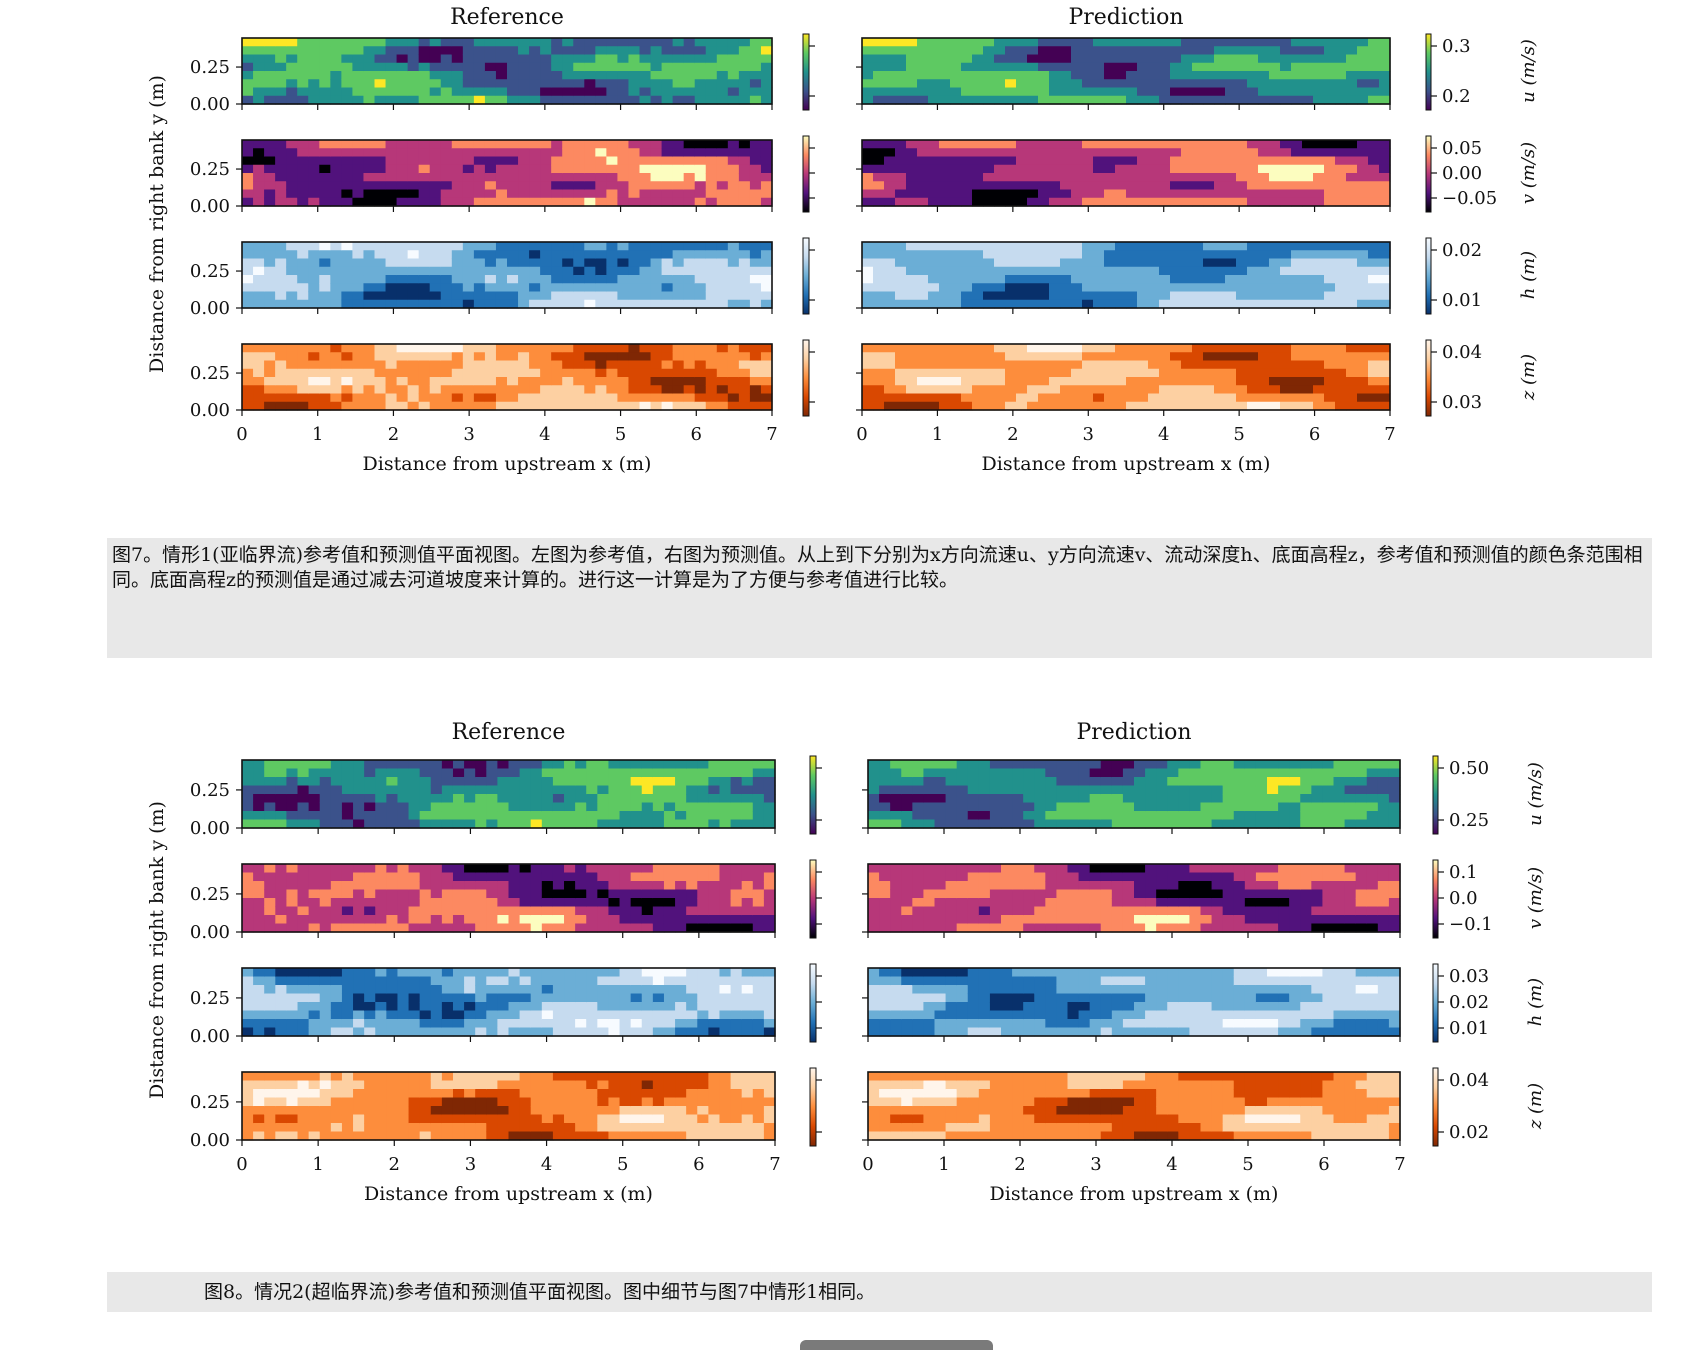  What do you see at coordinates (1435, 795) in the screenshot?
I see `colorbar-prediction-u` at bounding box center [1435, 795].